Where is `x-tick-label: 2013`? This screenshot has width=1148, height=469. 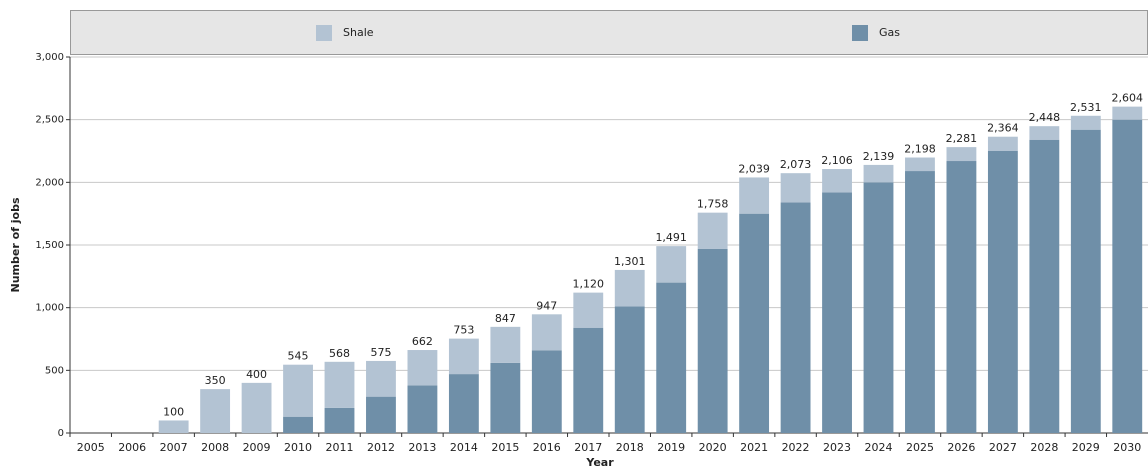 x-tick-label: 2013 is located at coordinates (422, 447).